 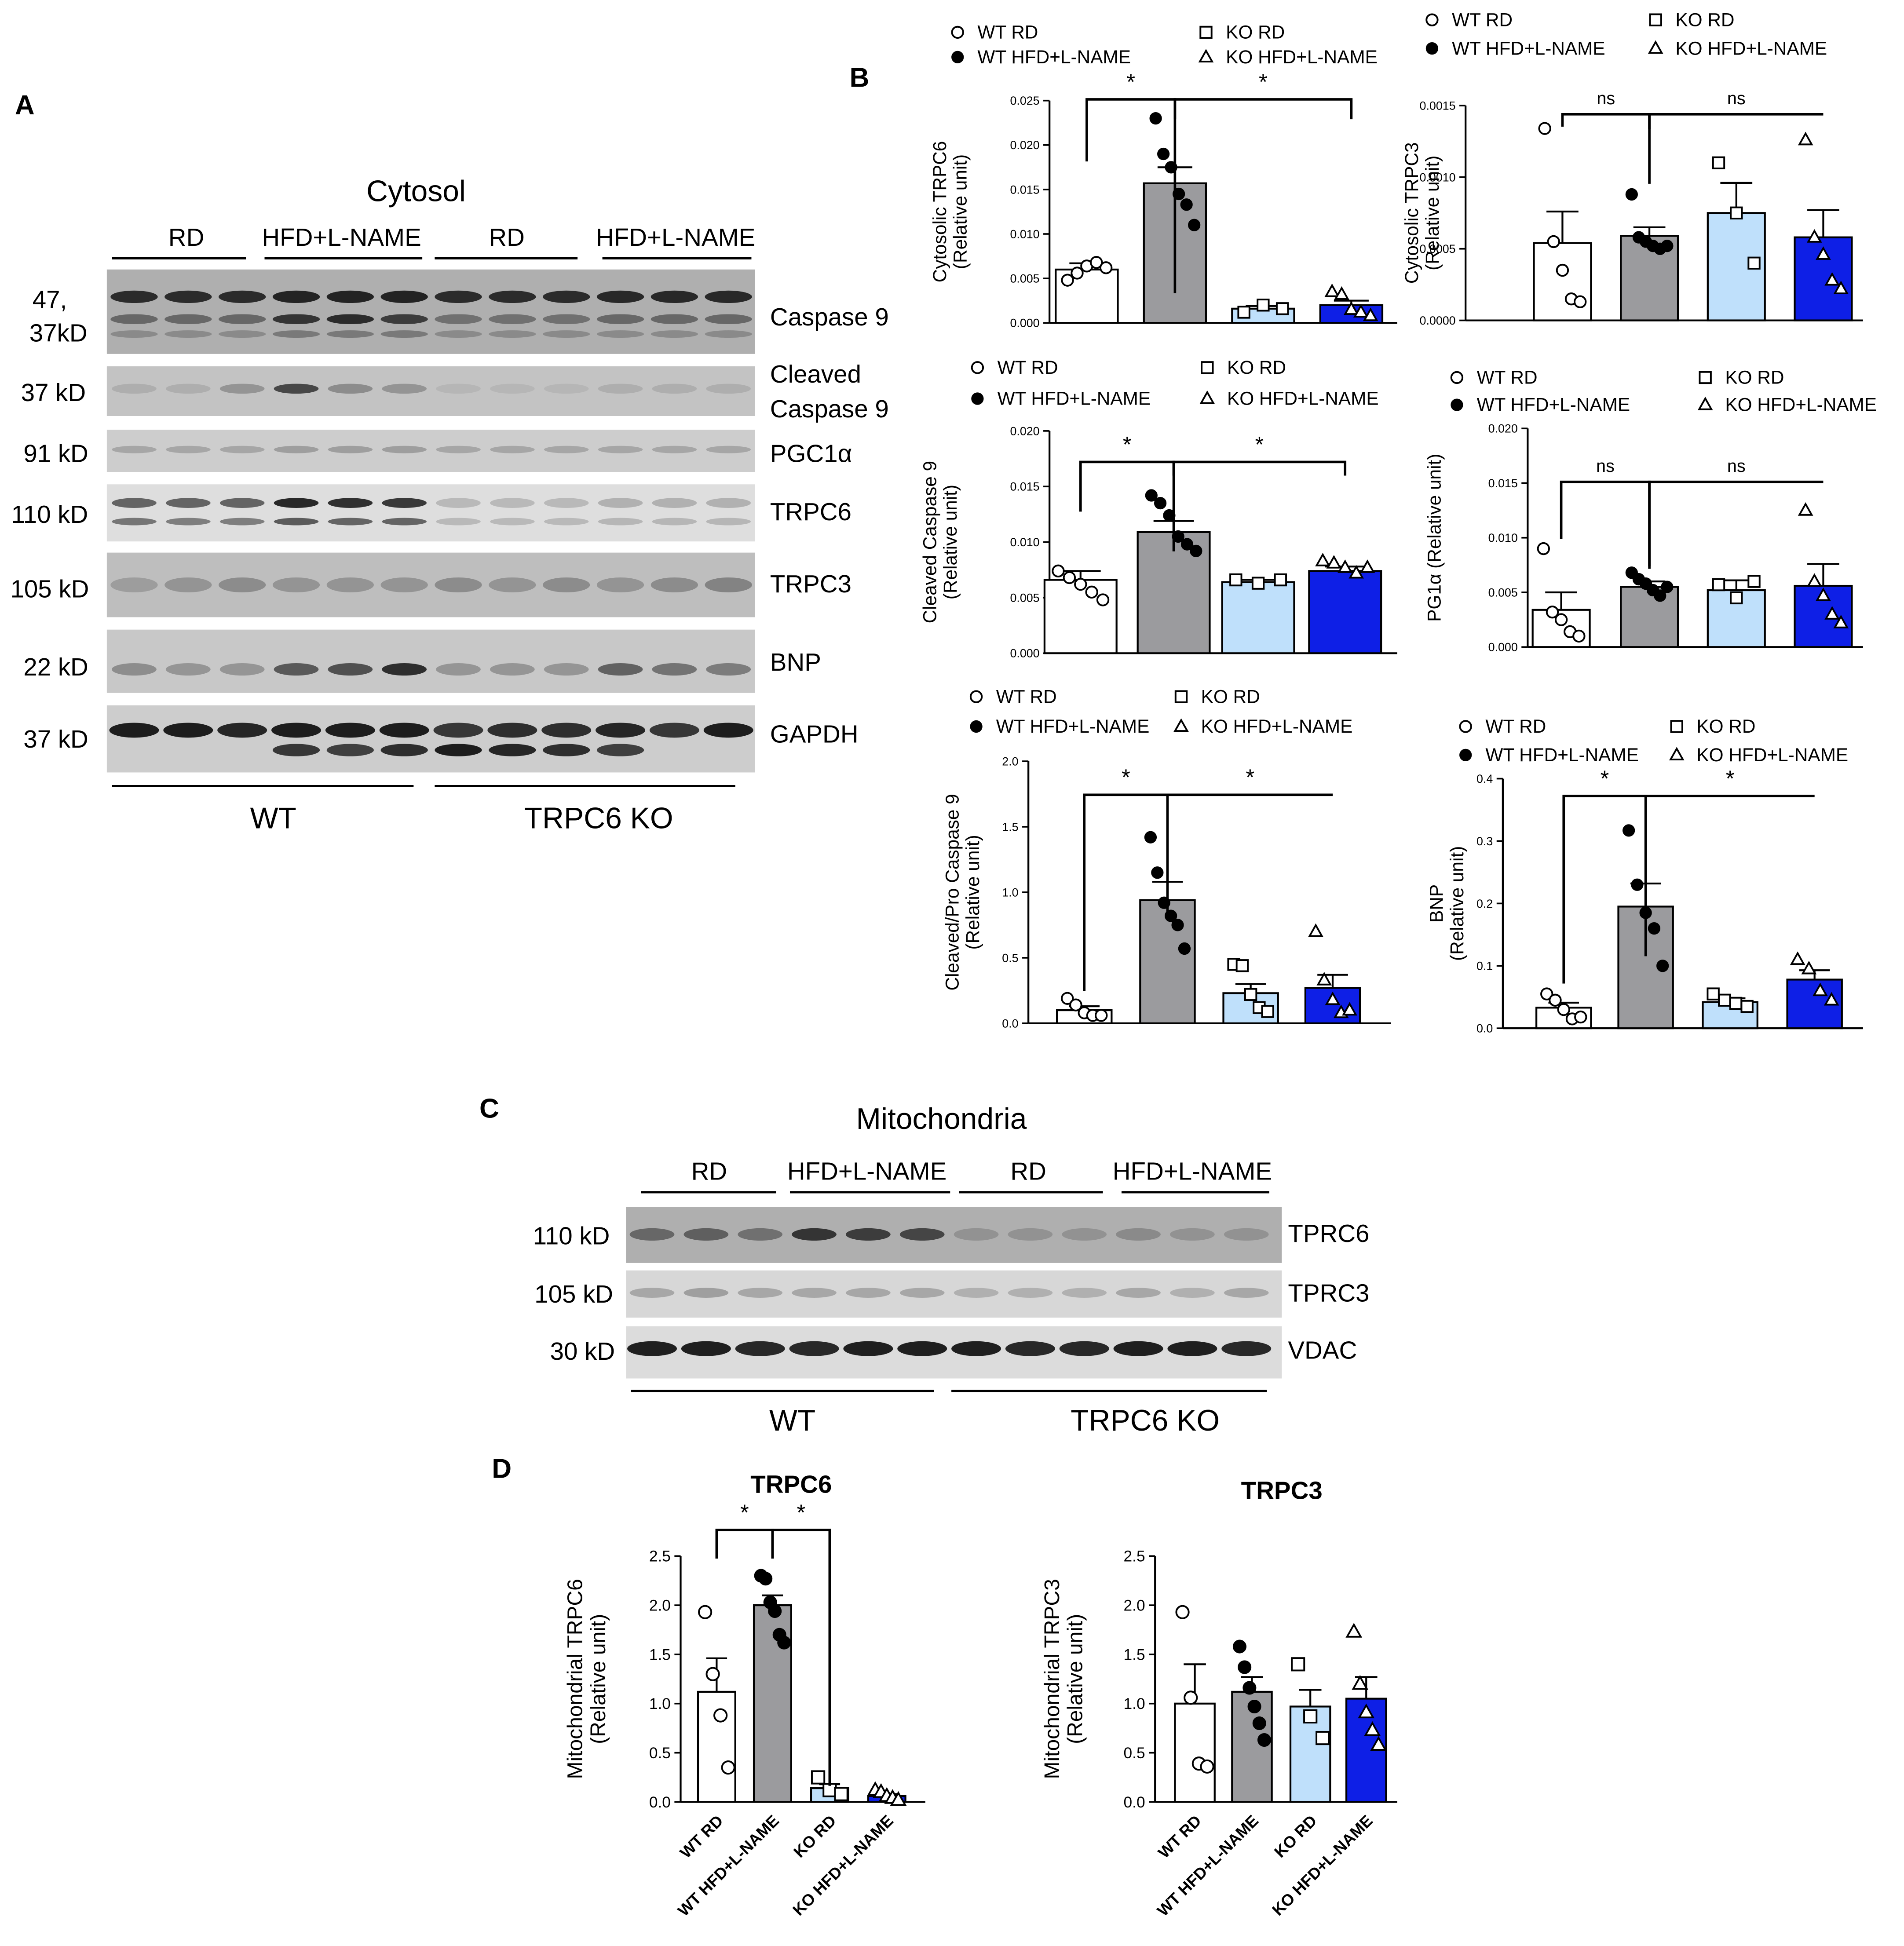 I want to click on y-tick-label: 0.3, so click(x=1484, y=841).